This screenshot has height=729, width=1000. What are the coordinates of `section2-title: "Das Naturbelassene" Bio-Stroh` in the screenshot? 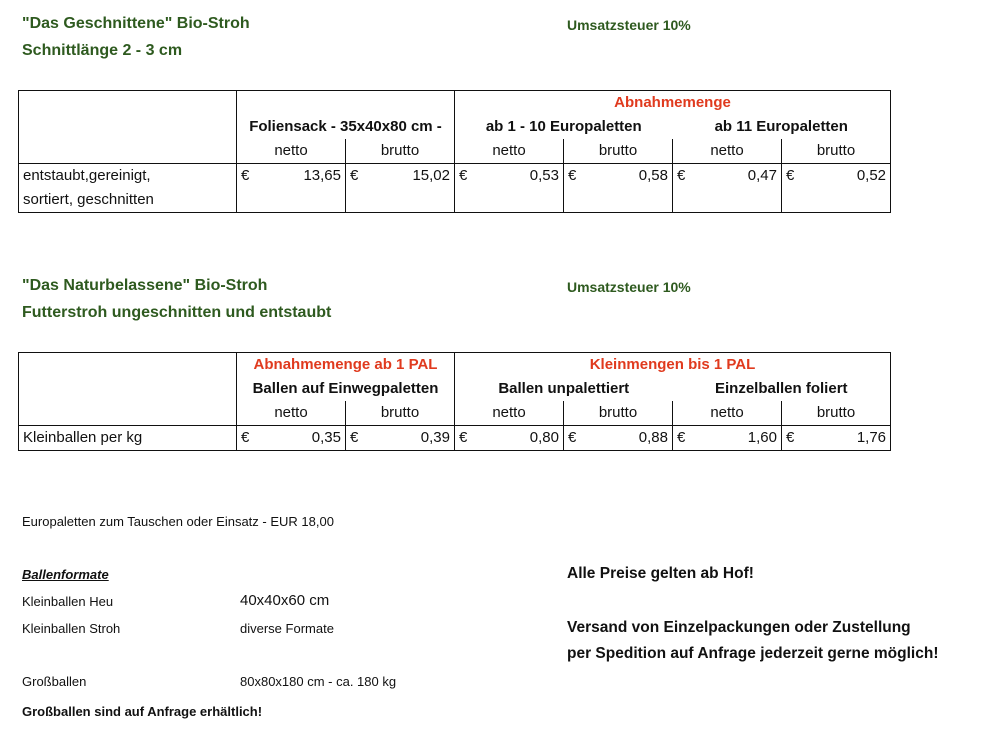 It's located at (145, 285).